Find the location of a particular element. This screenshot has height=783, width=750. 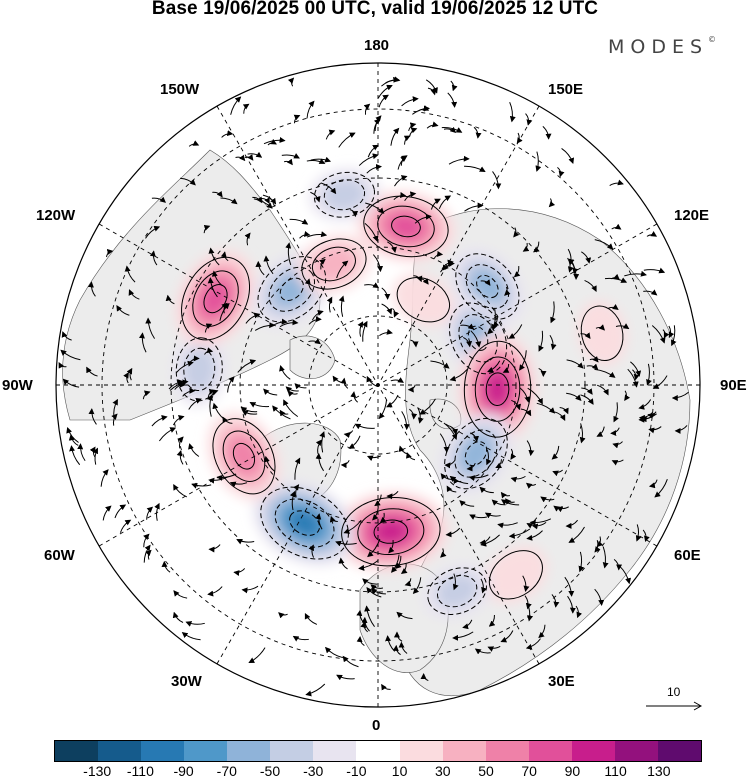

lon-label-180: 180 is located at coordinates (377, 45).